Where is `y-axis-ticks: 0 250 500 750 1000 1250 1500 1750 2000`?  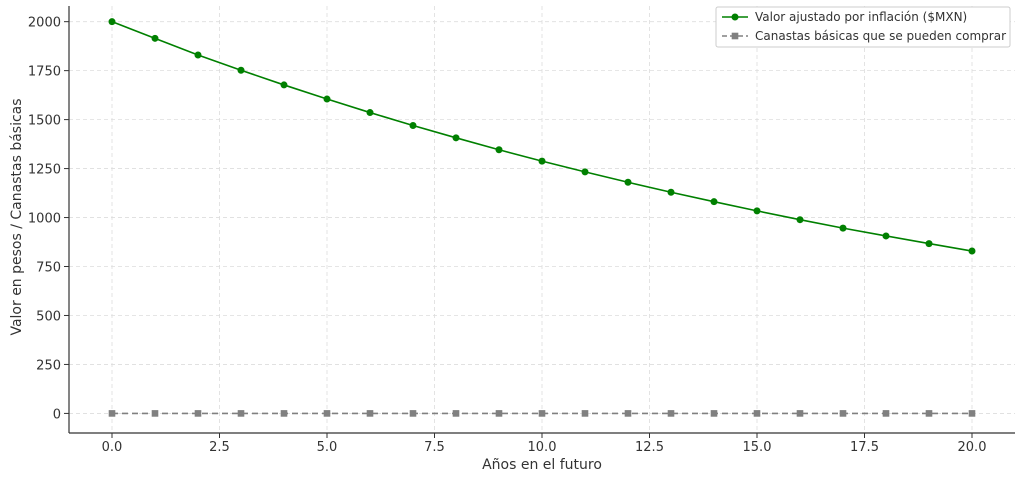
y-axis-ticks: 0 250 500 750 1000 1250 1500 1750 2000 is located at coordinates (48, 219).